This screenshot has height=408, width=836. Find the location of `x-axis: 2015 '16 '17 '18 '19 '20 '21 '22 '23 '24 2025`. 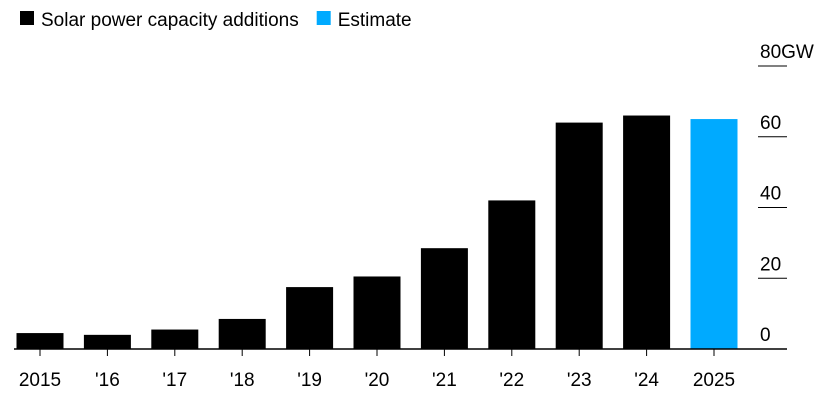

x-axis: 2015 '16 '17 '18 '19 '20 '21 '22 '23 '24 2025 is located at coordinates (377, 370).